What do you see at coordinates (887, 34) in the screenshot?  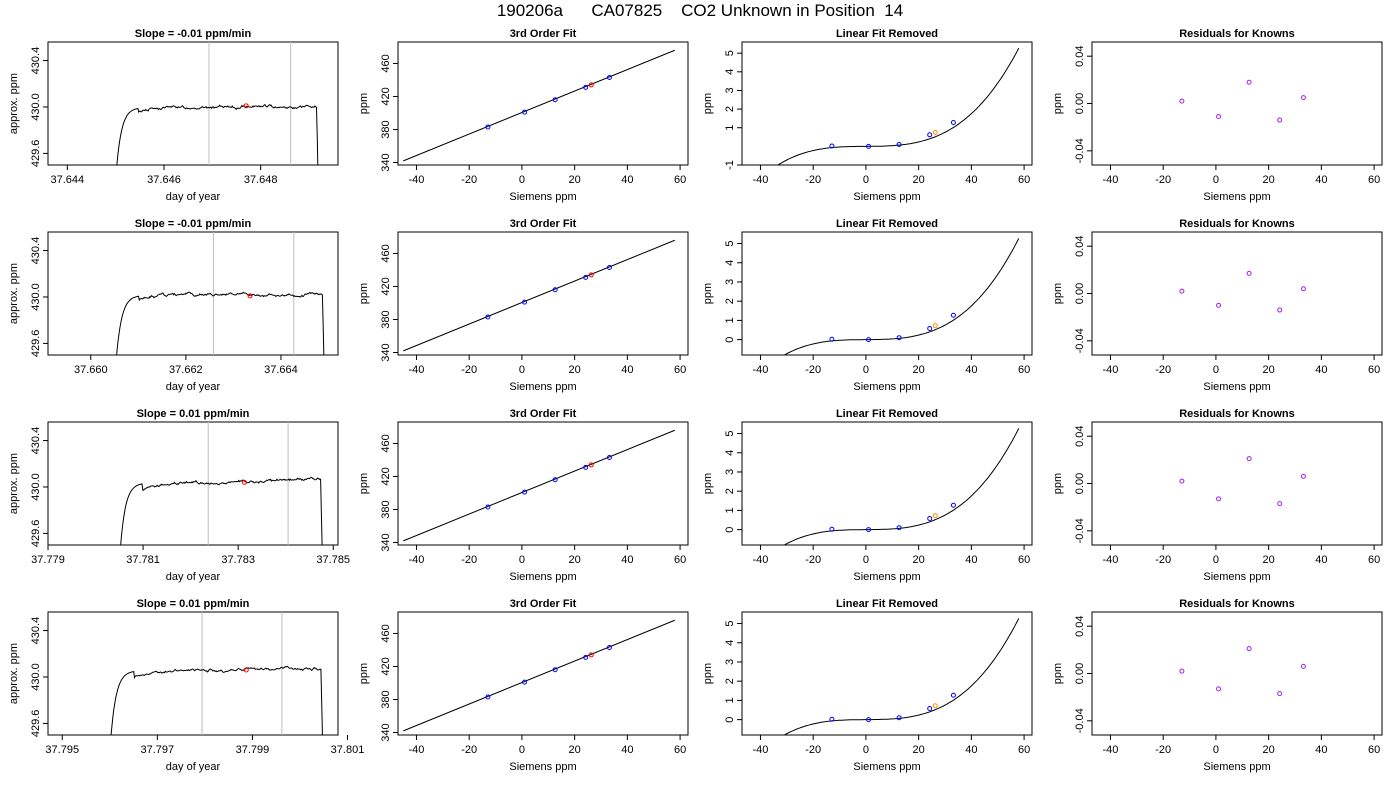 I see `panel-title: Linear Fit Removed` at bounding box center [887, 34].